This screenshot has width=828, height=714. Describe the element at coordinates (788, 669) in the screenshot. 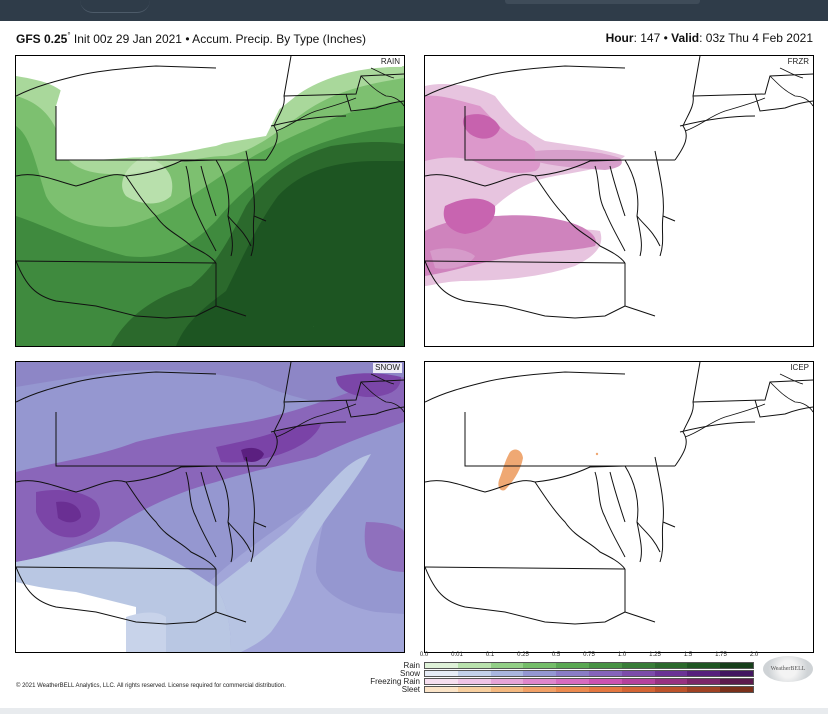

I see `weatherbell-logo: WeatherBELL` at that location.